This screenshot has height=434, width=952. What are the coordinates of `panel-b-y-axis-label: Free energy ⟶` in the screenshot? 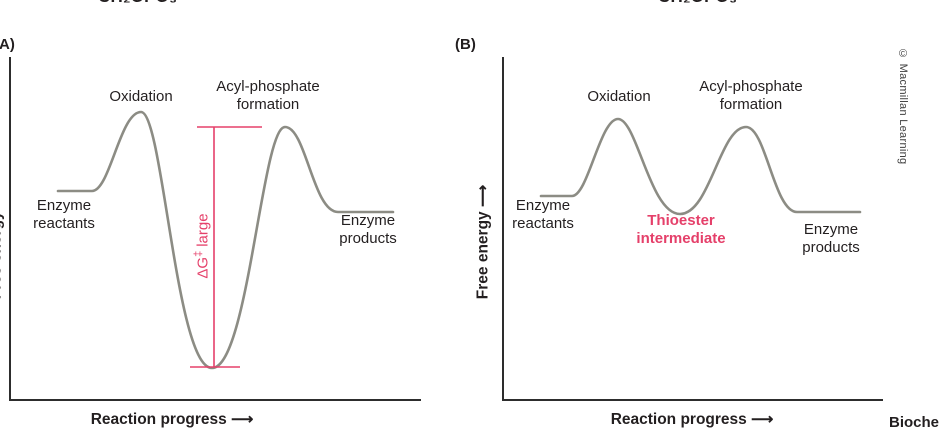 It's located at (483, 242).